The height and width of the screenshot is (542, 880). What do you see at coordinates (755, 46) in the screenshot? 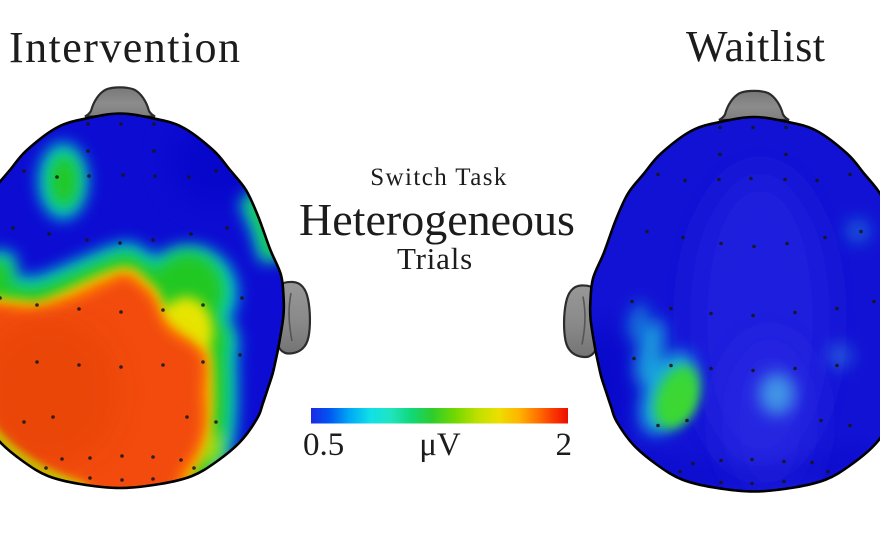
I see `svg-text: Waitlist` at bounding box center [755, 46].